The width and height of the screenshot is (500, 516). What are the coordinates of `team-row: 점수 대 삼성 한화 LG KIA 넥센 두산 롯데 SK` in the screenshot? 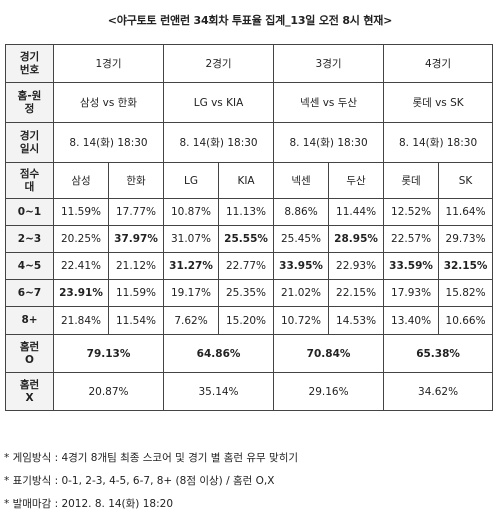 It's located at (249, 180).